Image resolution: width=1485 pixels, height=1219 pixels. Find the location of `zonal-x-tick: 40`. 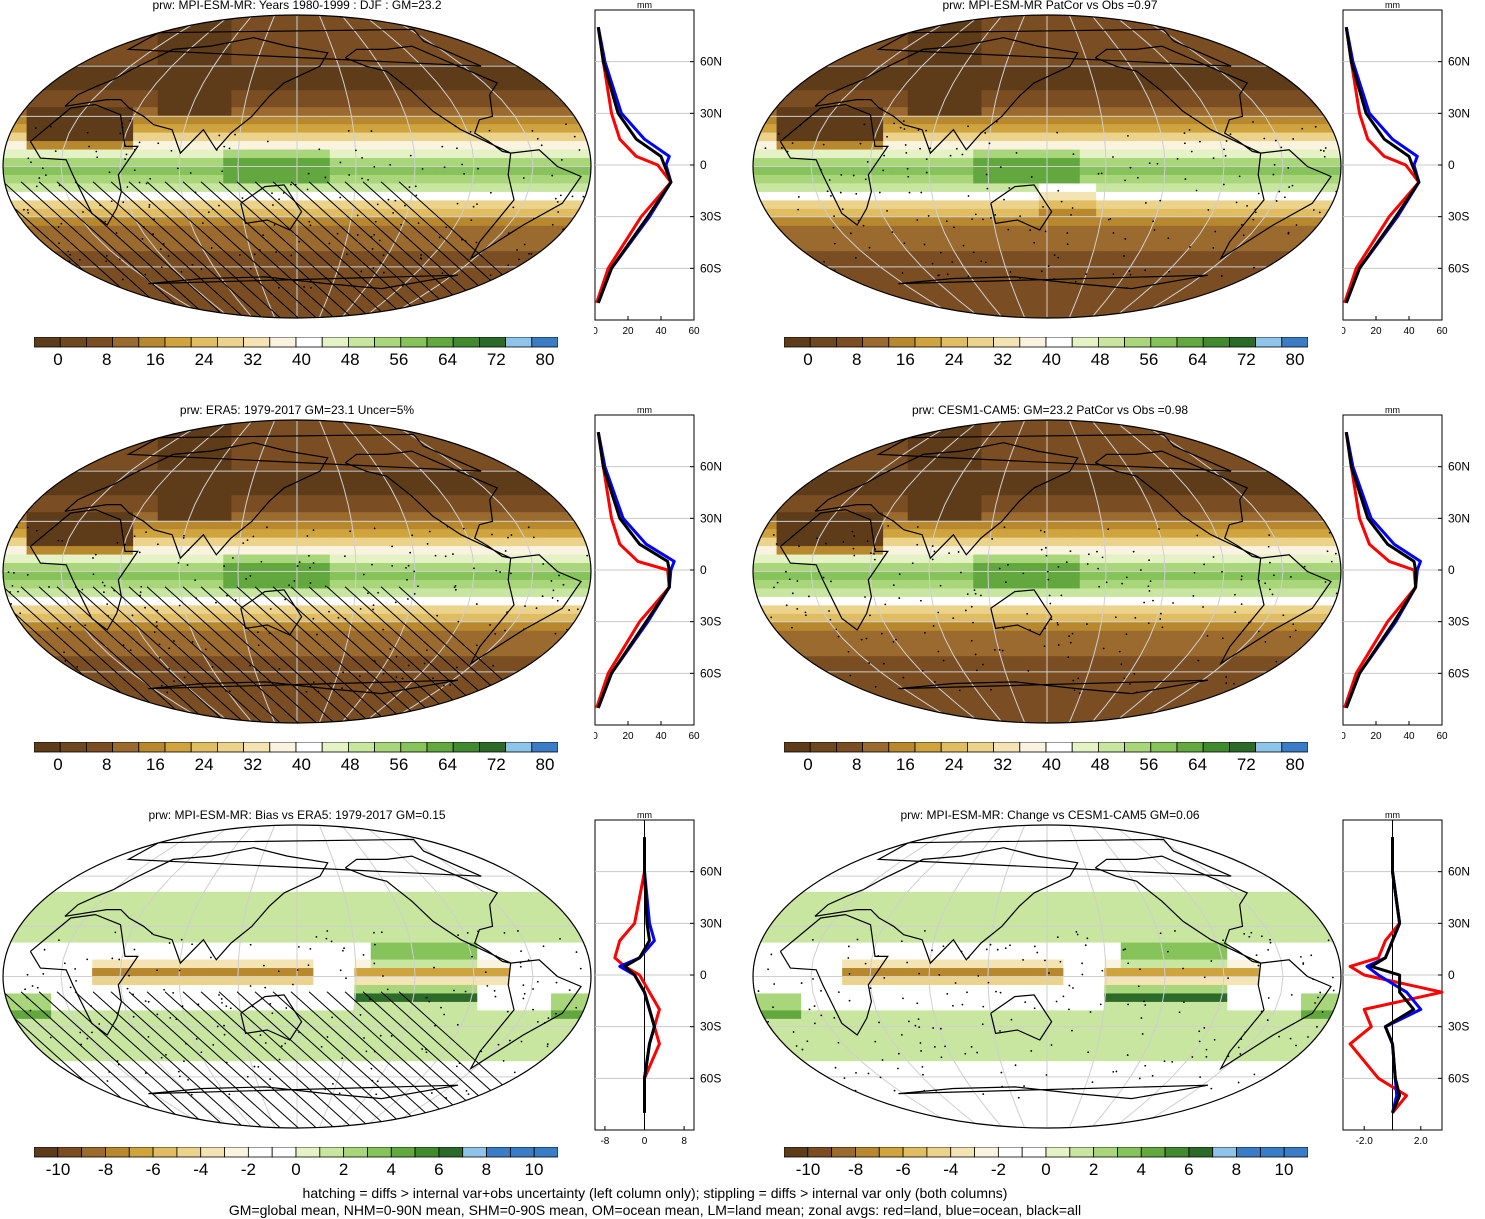

zonal-x-tick: 40 is located at coordinates (661, 331).